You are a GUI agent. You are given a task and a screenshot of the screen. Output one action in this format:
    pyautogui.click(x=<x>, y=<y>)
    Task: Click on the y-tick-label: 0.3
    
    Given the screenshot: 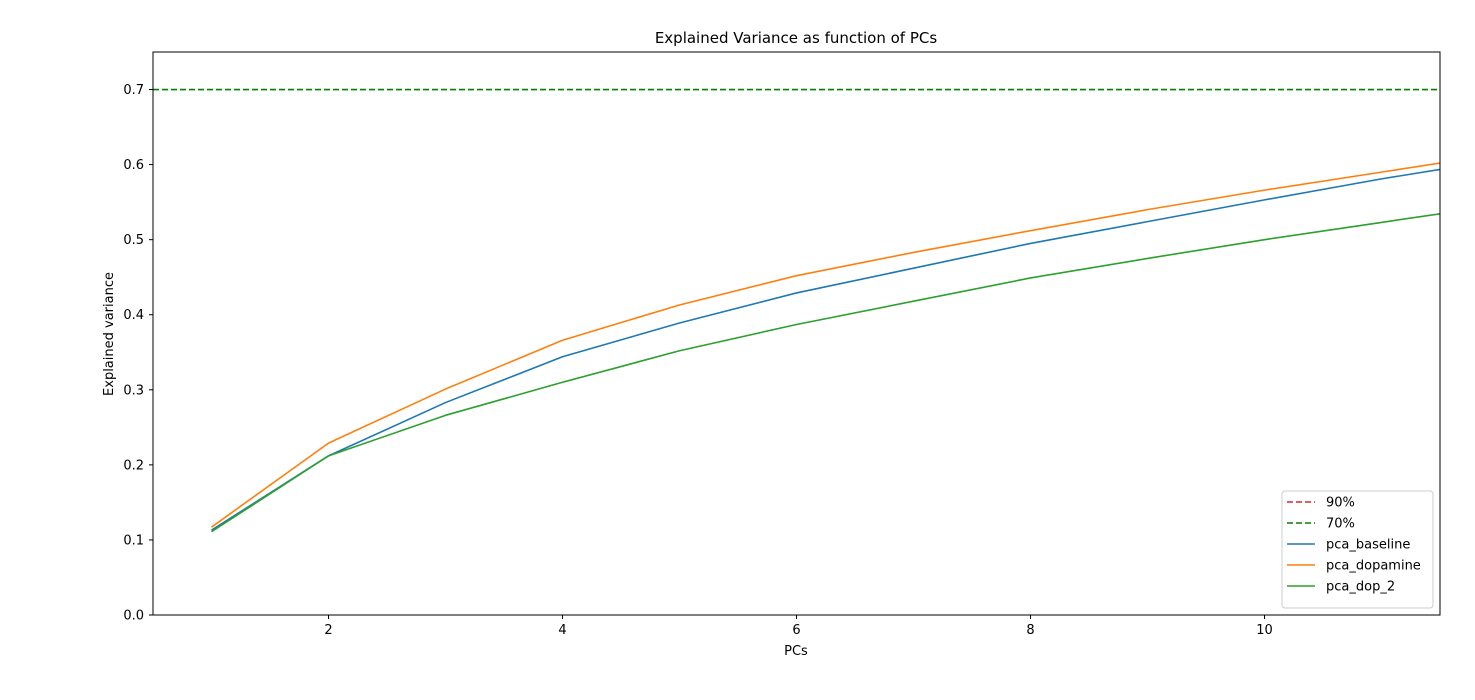 What is the action you would take?
    pyautogui.click(x=133, y=390)
    